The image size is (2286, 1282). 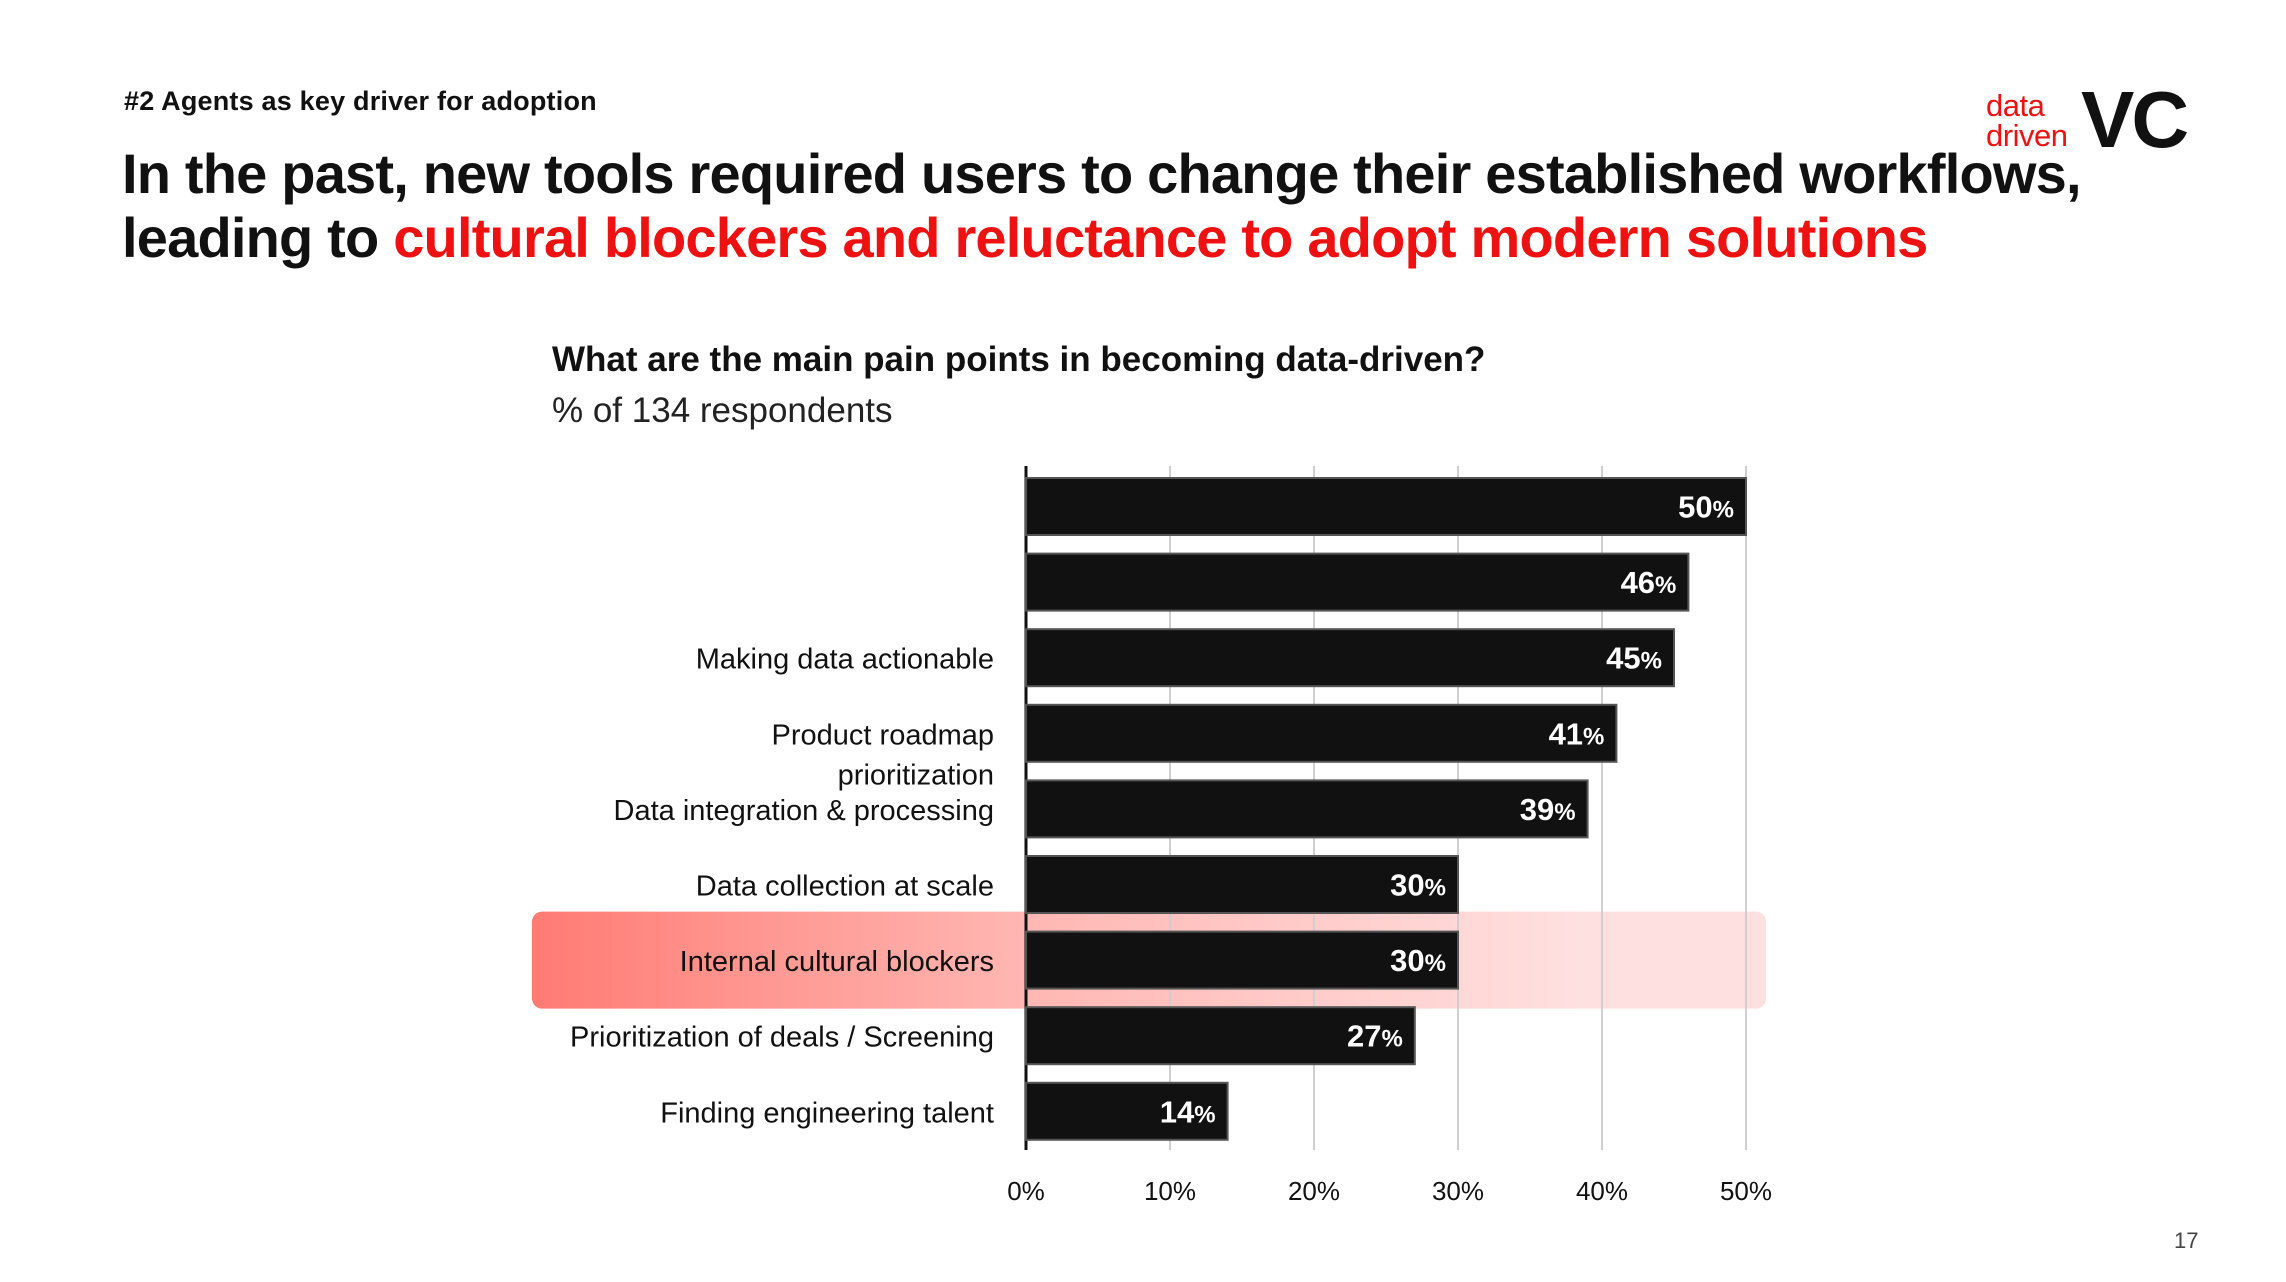 I want to click on logo-word-vc: VC, so click(x=2135, y=119).